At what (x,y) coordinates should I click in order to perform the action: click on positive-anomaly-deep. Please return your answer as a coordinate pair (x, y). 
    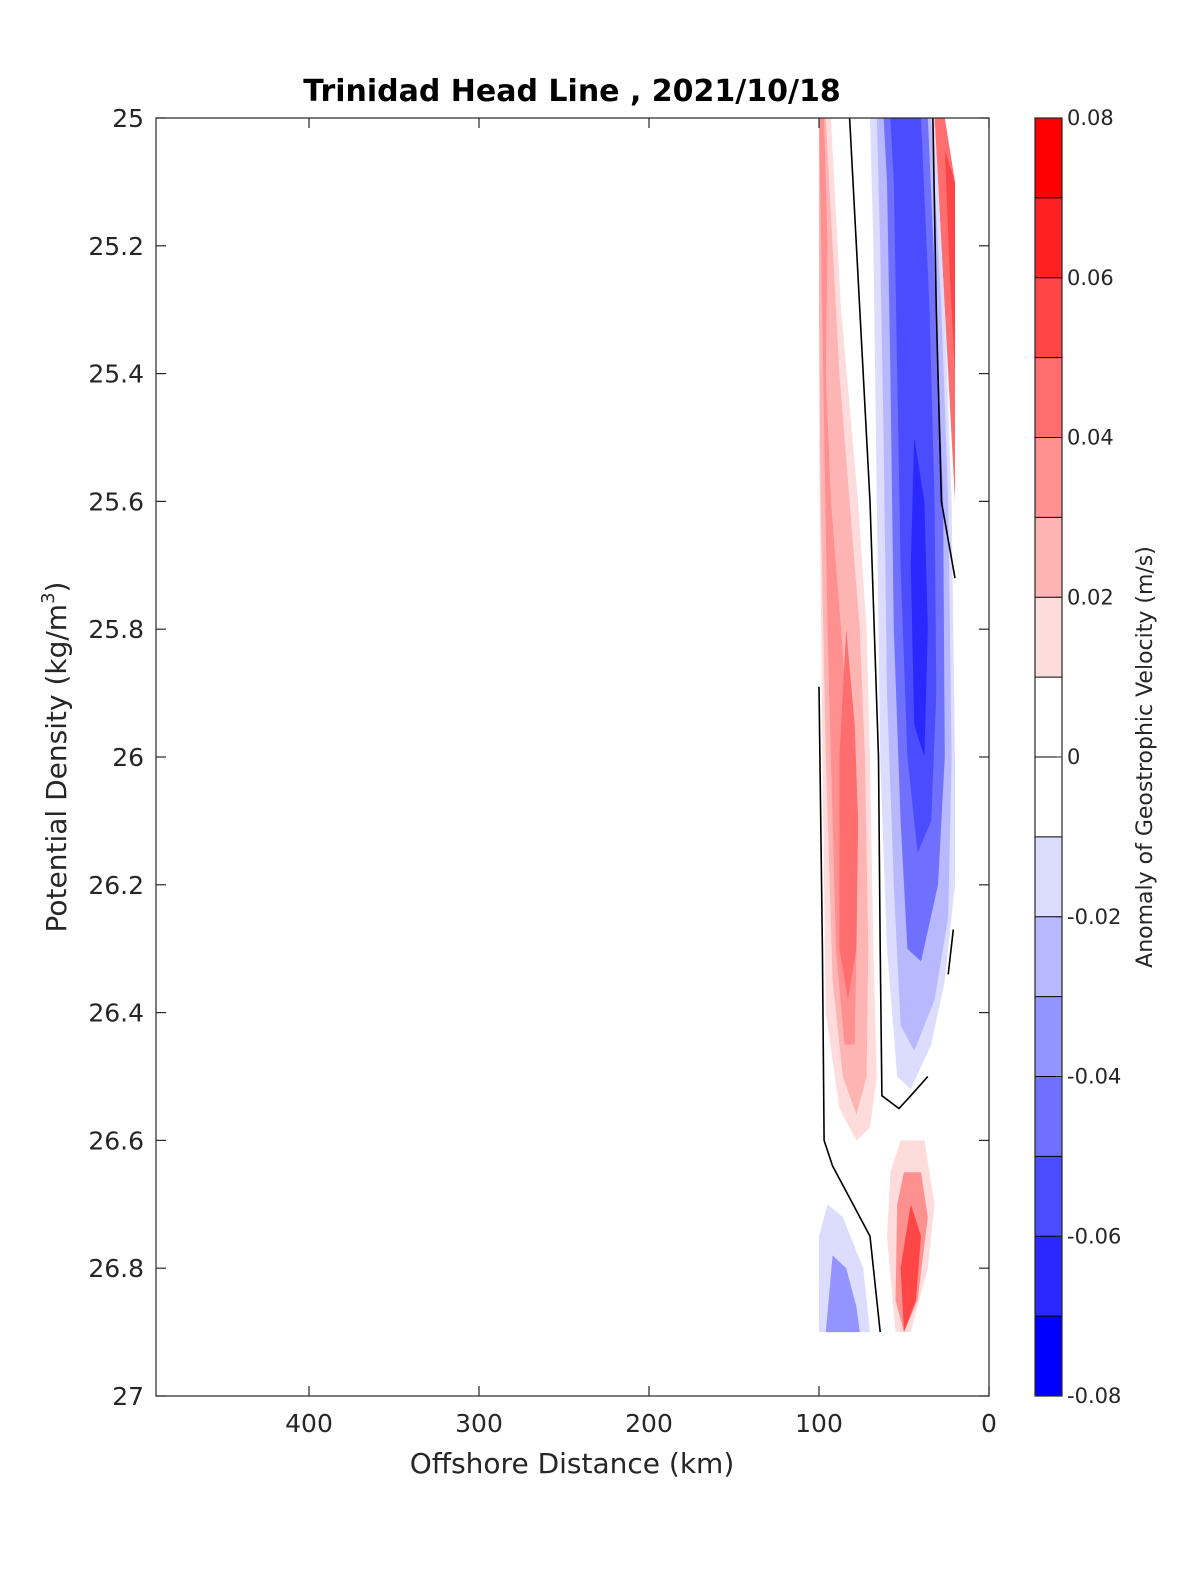
    Looking at the image, I should click on (849, 814).